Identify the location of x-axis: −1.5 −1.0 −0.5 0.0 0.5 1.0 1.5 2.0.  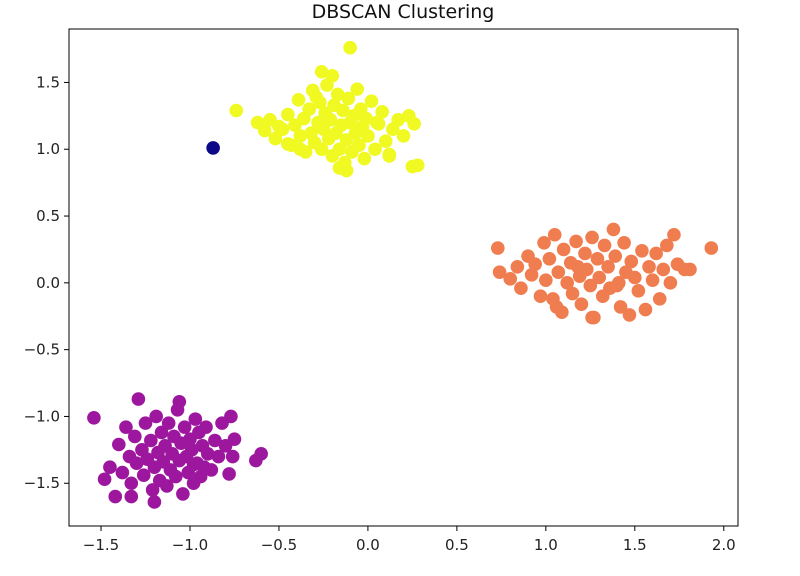
(409, 540).